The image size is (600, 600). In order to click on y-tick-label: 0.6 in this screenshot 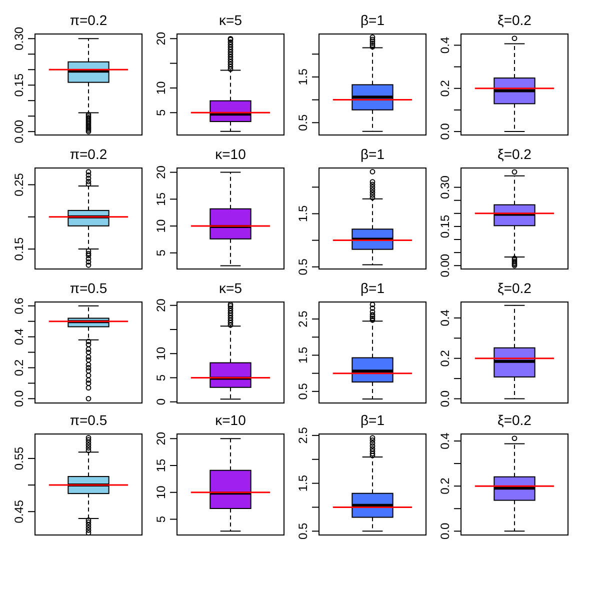, I will do `click(19, 305)`.